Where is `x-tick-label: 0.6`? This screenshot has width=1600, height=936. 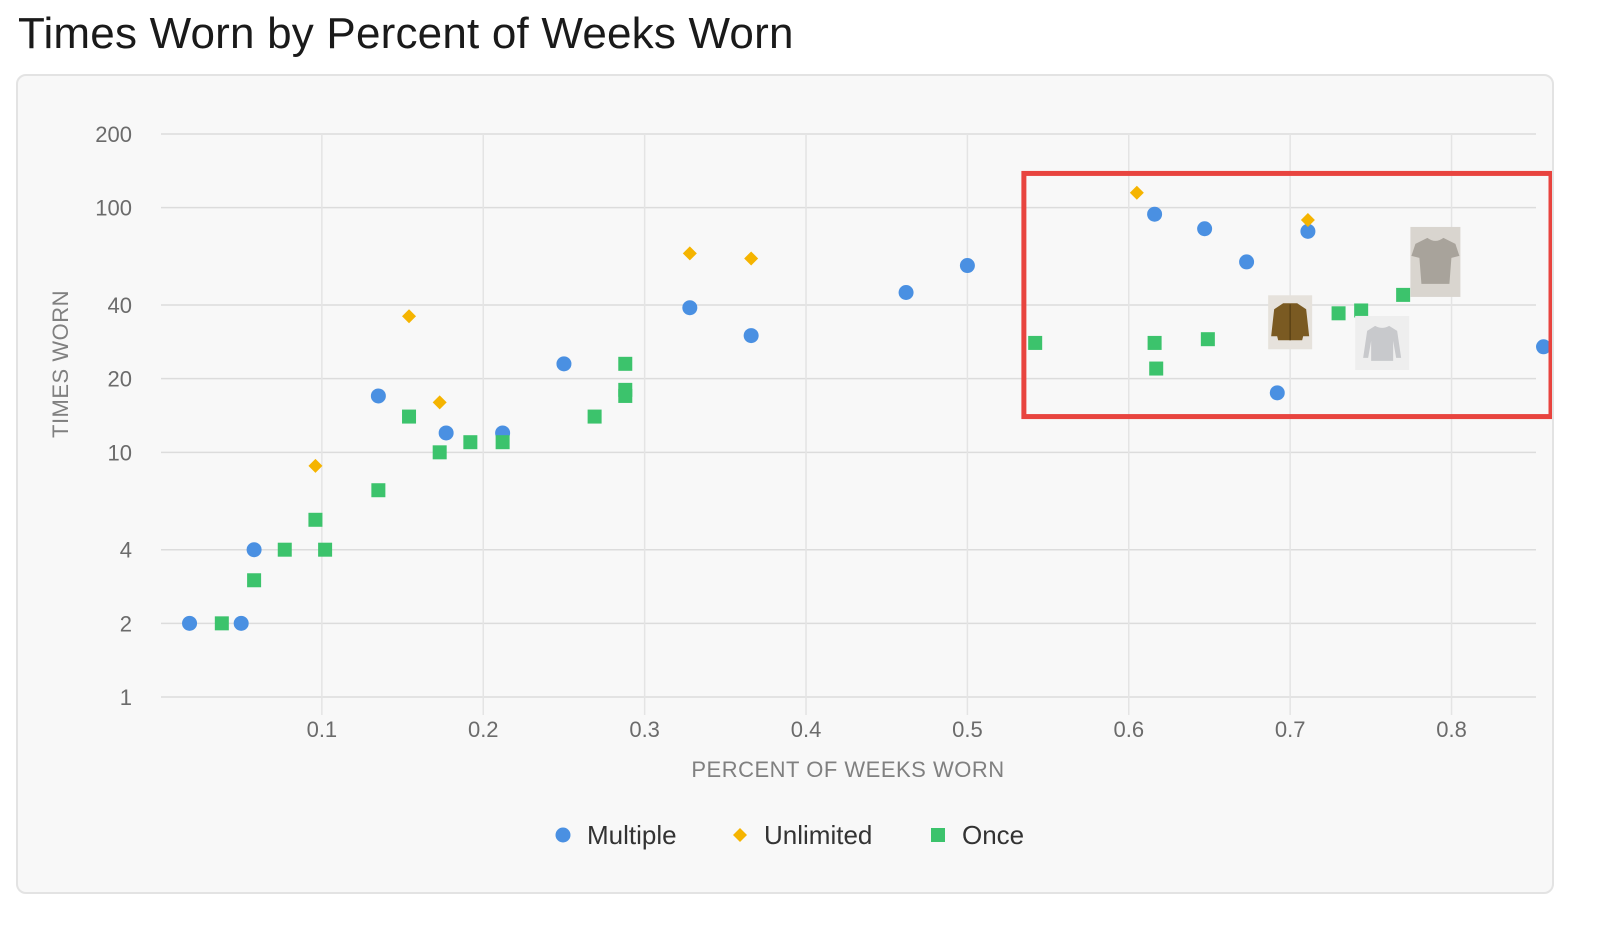
x-tick-label: 0.6 is located at coordinates (1128, 729).